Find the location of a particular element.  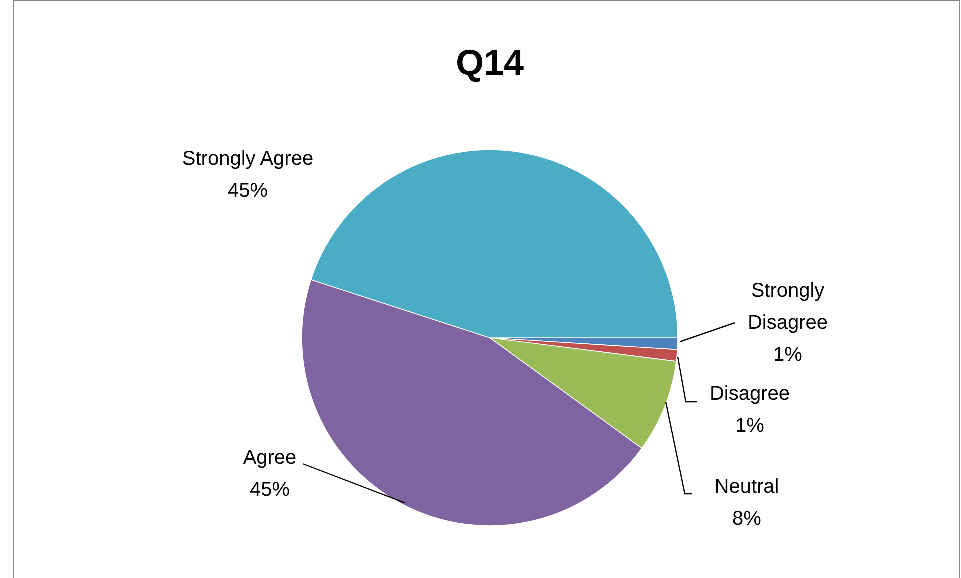

slice-label: Strongly Disagree is located at coordinates (788, 307).